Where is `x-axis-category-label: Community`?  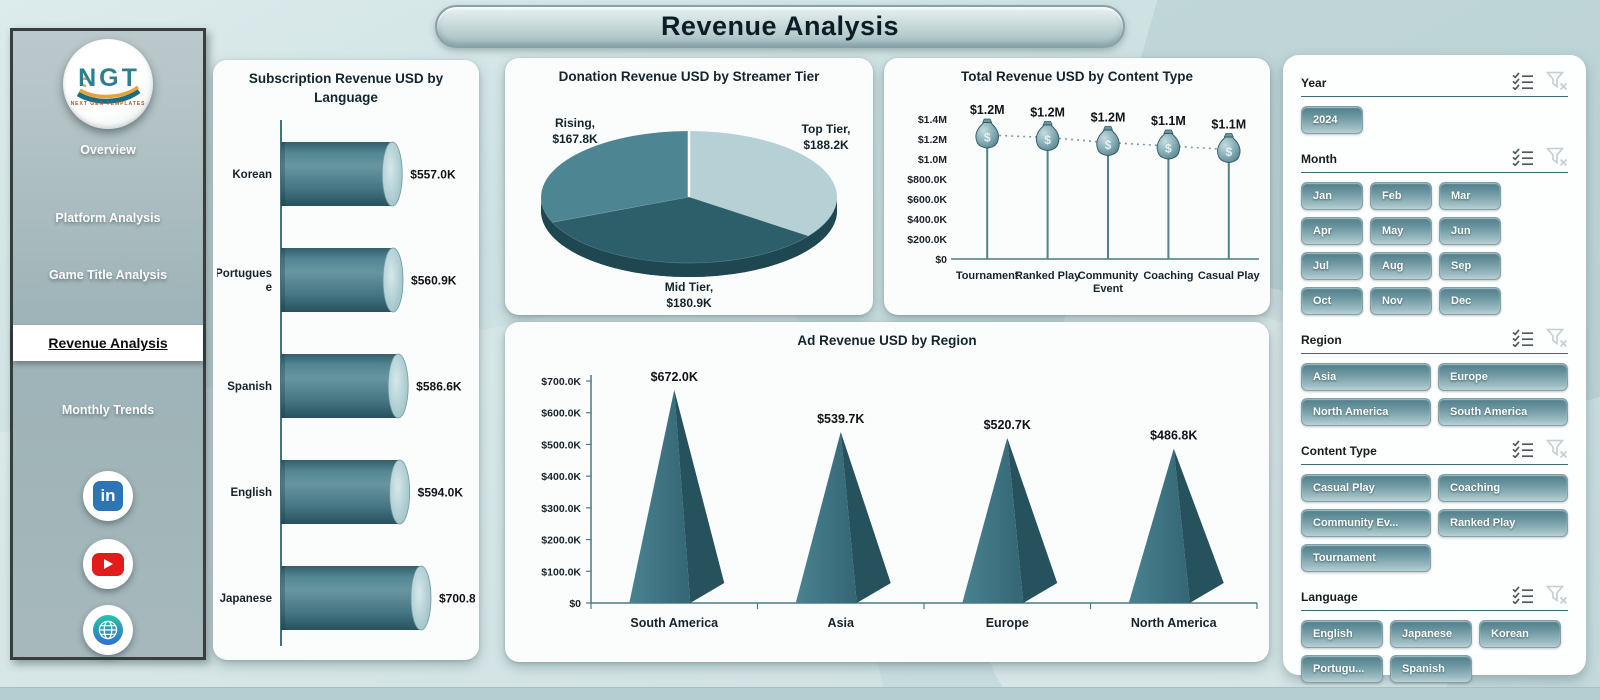 x-axis-category-label: Community is located at coordinates (1108, 276).